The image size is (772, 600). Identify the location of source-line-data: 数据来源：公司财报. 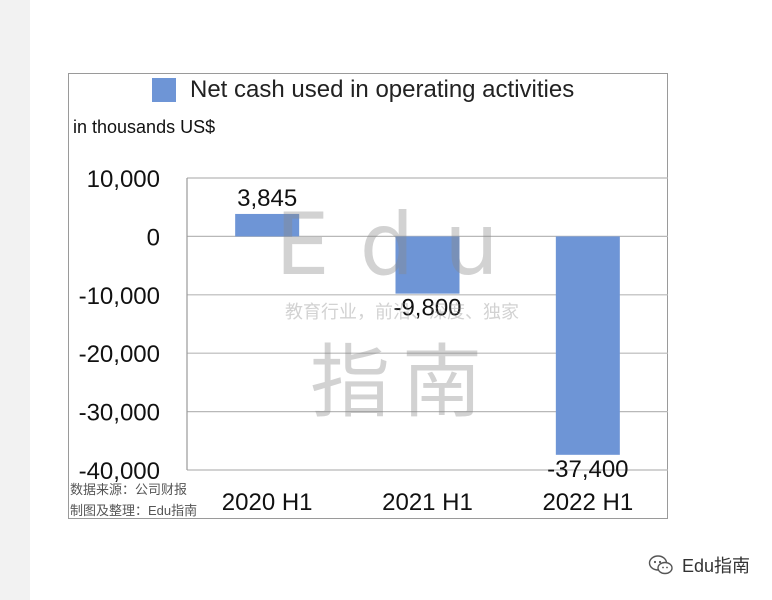
(129, 489).